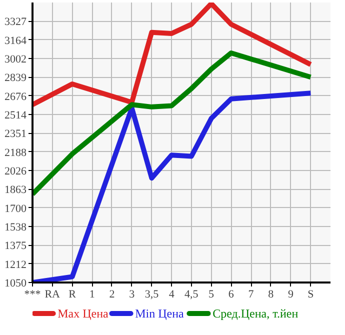 Image resolution: width=345 pixels, height=335 pixels. I want to click on x-tick-label: 3, so click(132, 294).